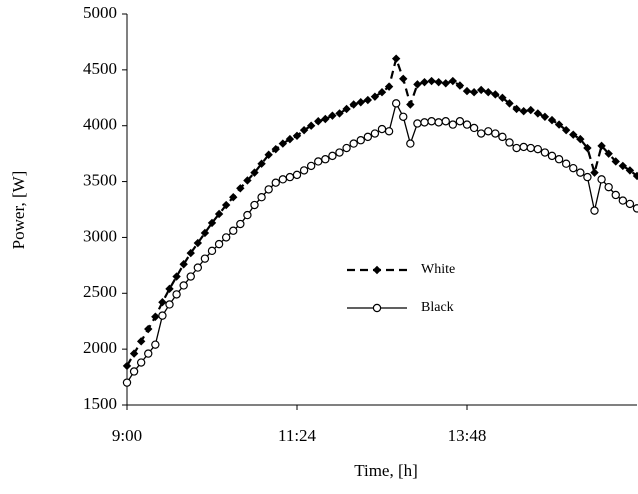  Describe the element at coordinates (100, 68) in the screenshot. I see `y-tick-label: 4500` at that location.